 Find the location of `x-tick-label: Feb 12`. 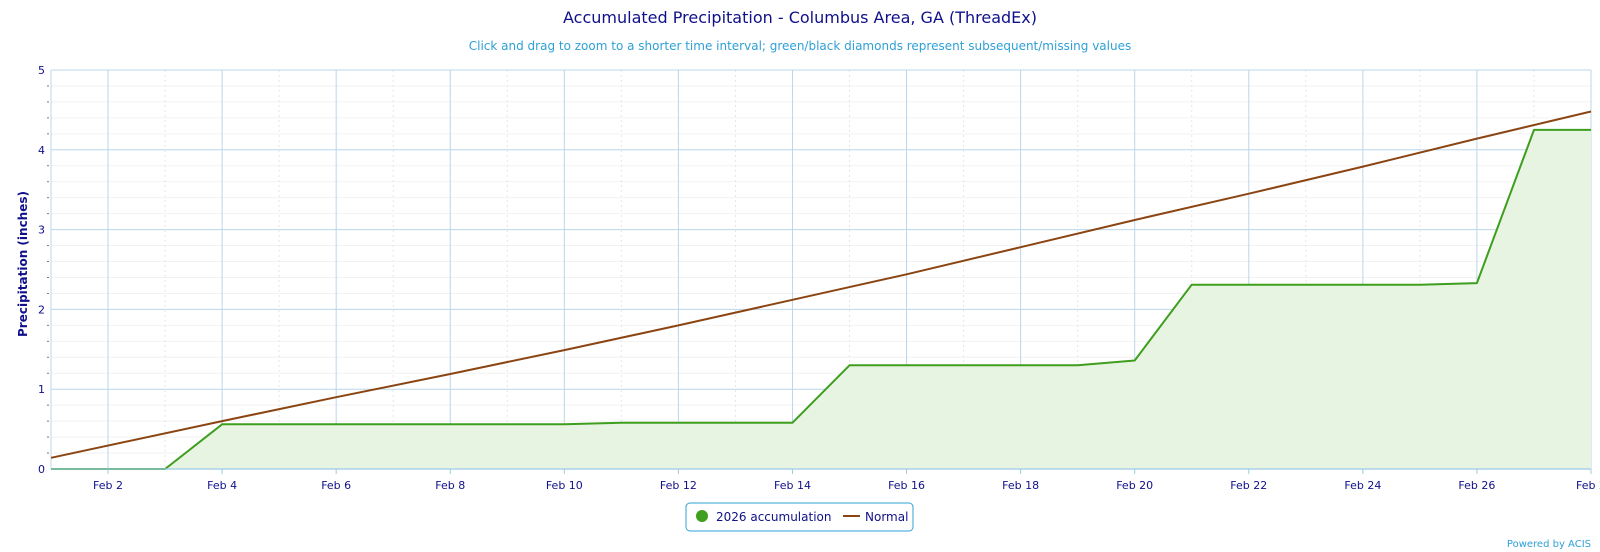

x-tick-label: Feb 12 is located at coordinates (678, 485).